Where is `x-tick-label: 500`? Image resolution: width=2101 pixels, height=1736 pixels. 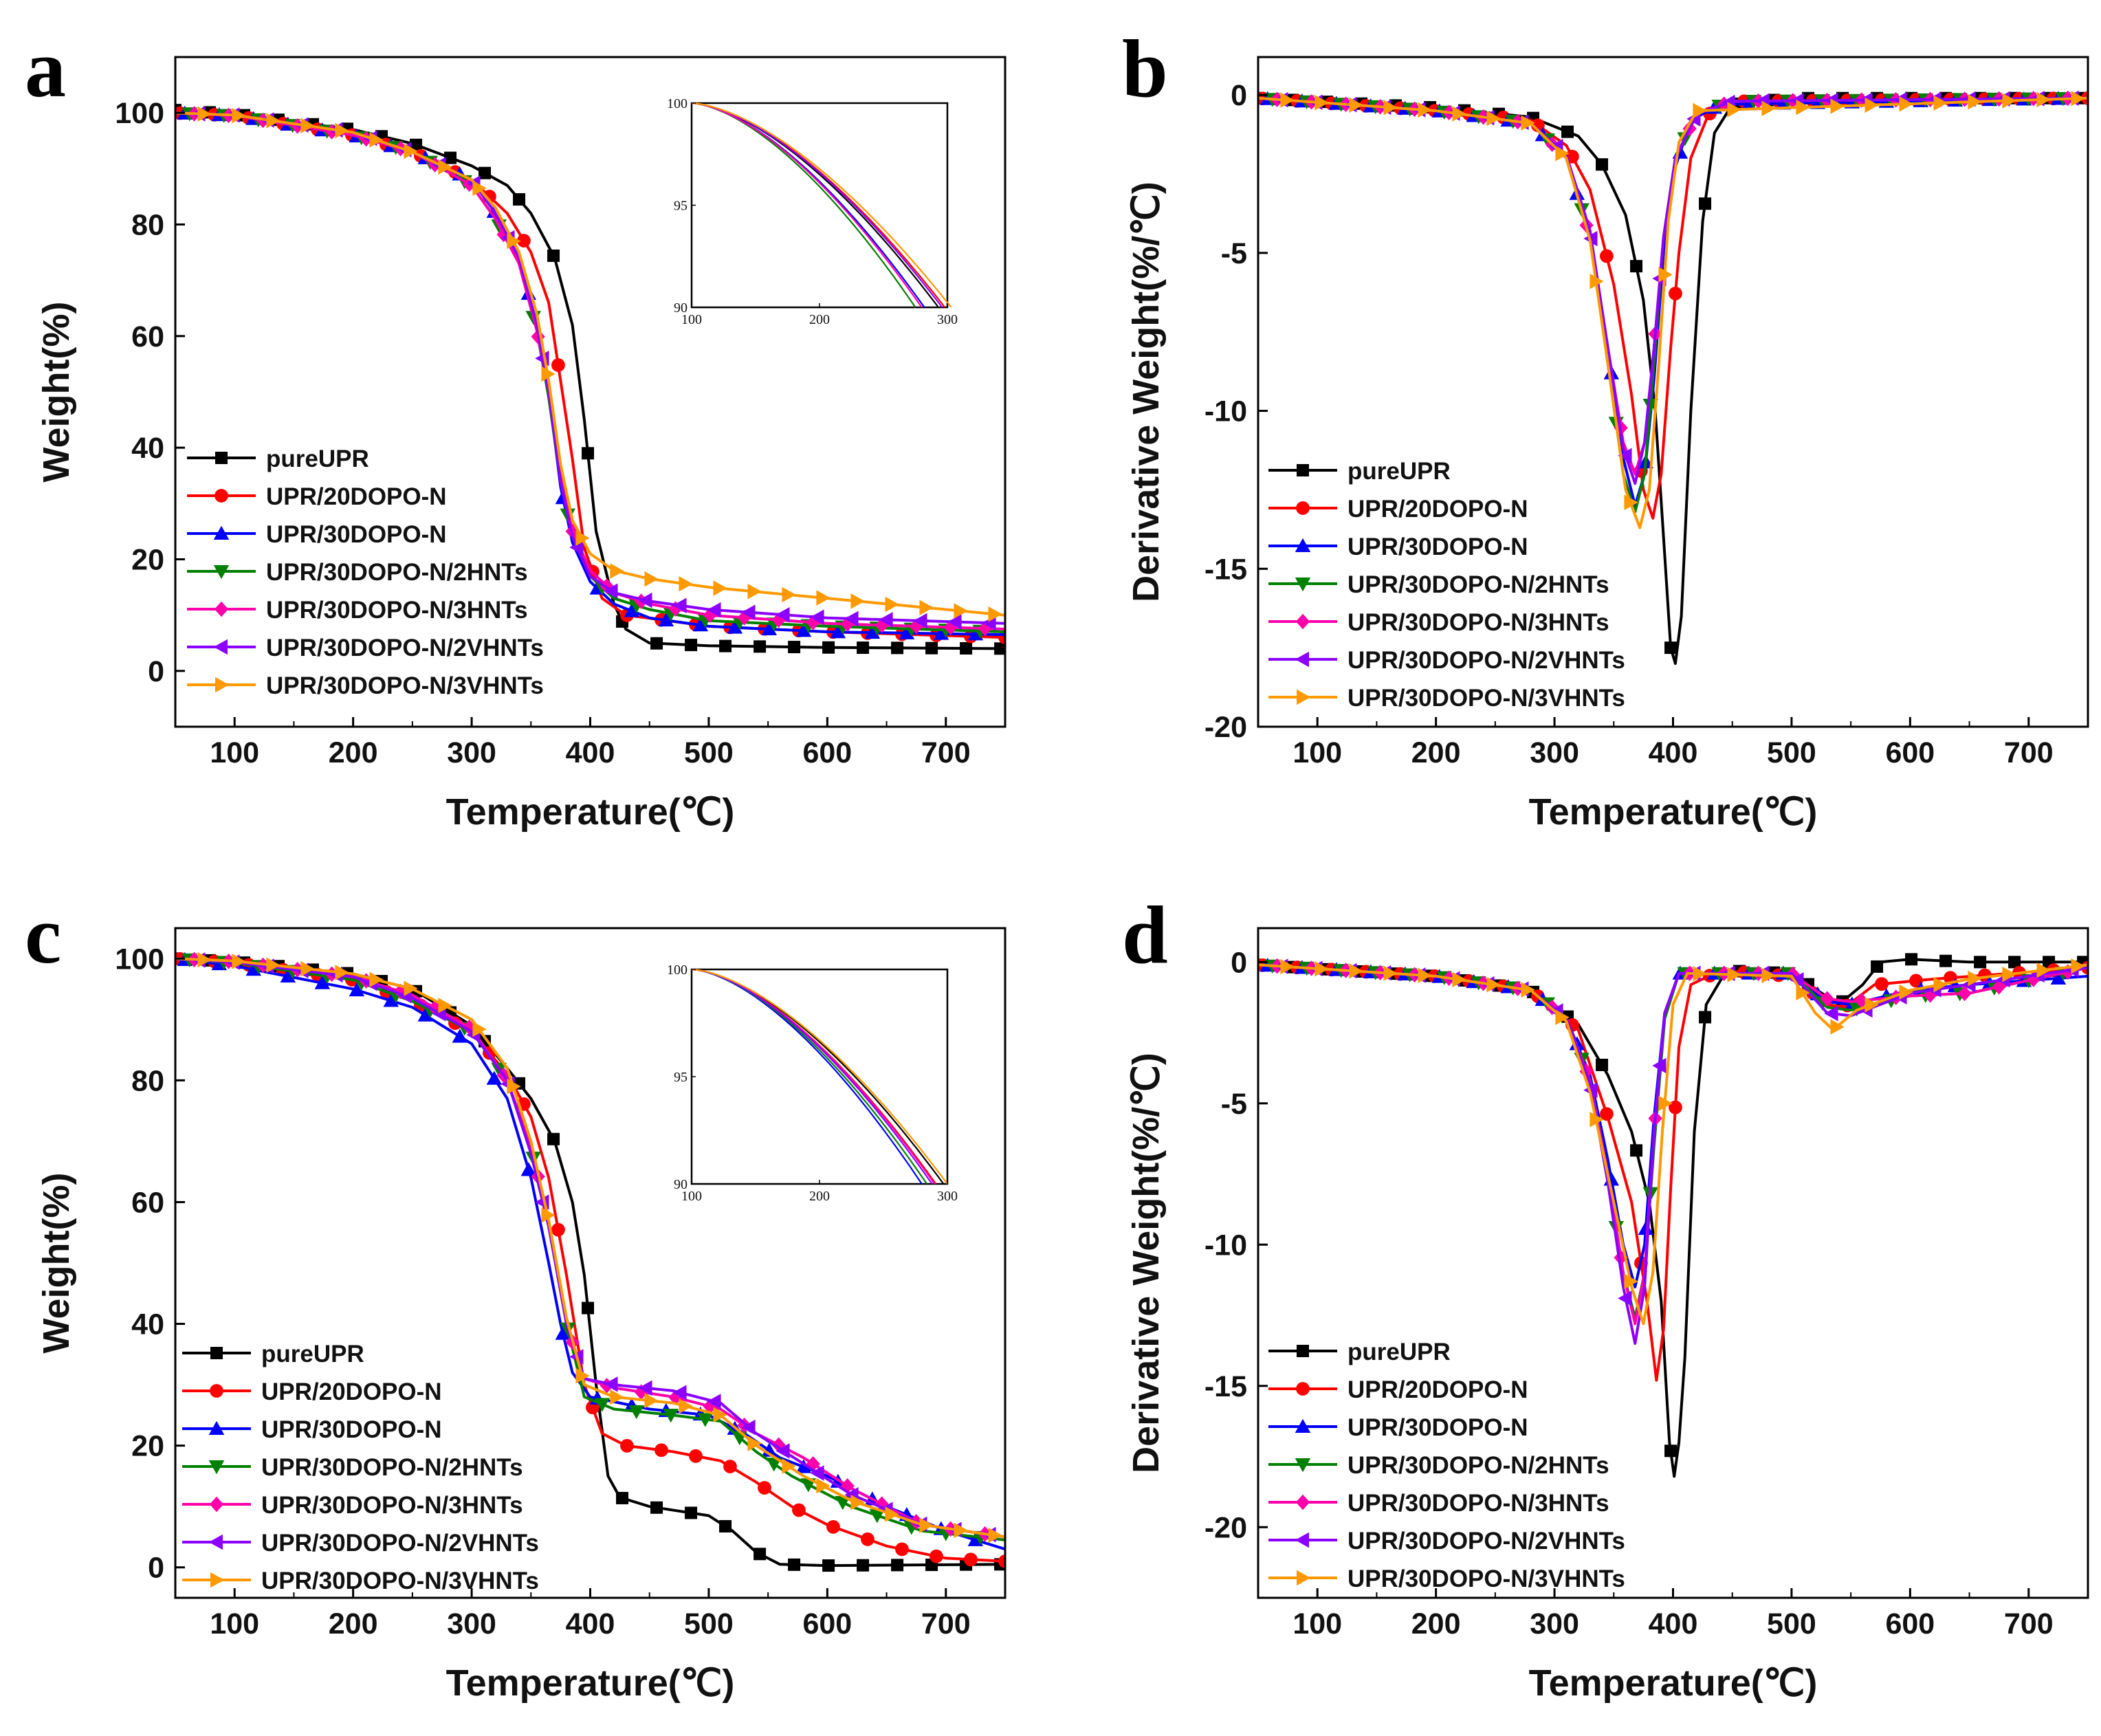 x-tick-label: 500 is located at coordinates (1791, 752).